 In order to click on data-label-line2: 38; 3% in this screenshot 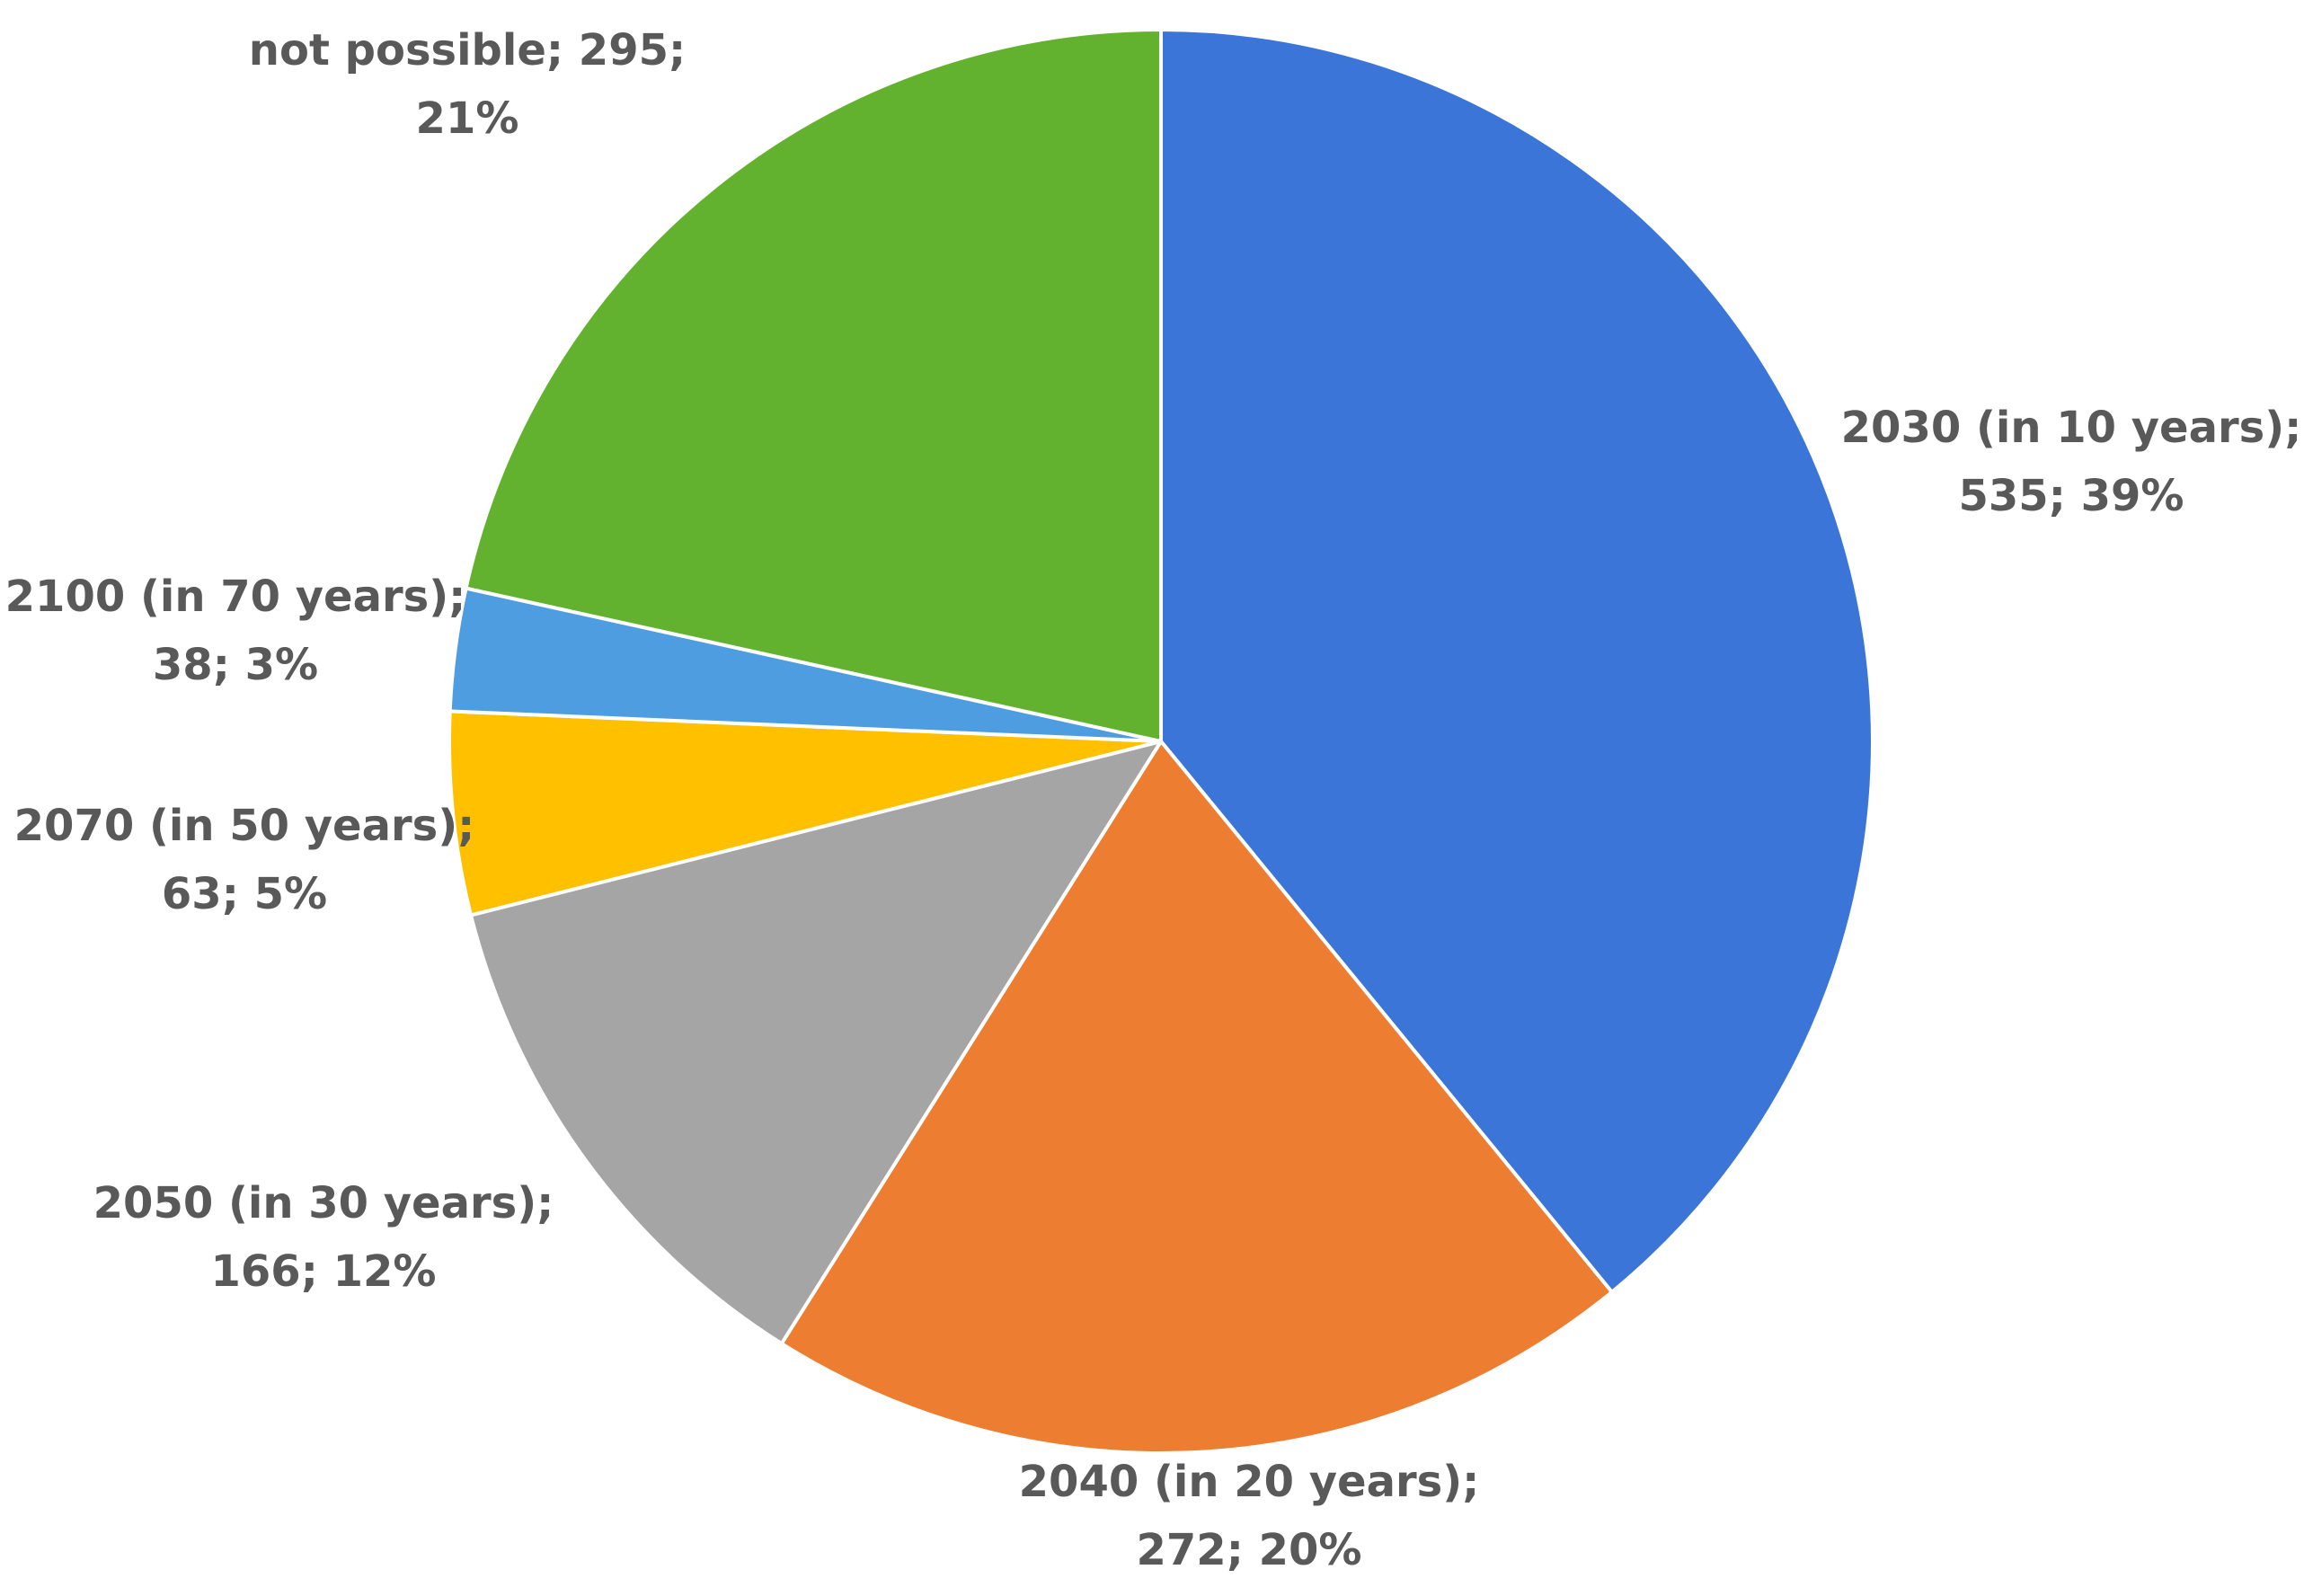, I will do `click(236, 665)`.